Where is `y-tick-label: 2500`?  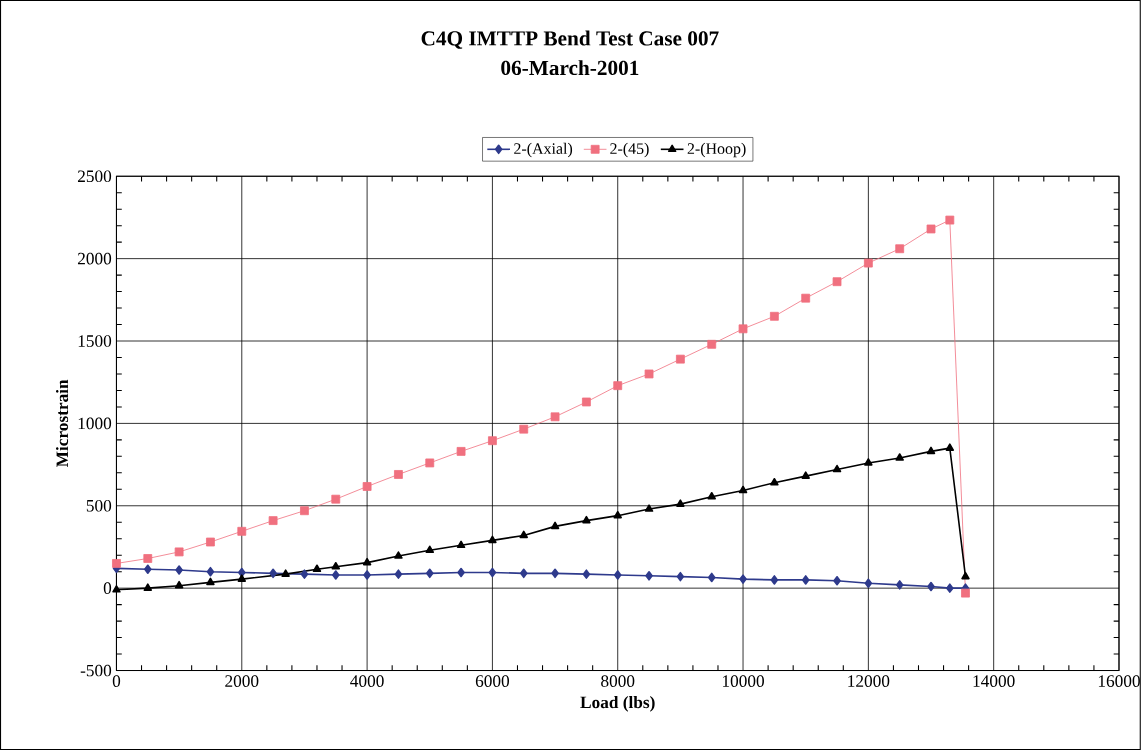
y-tick-label: 2500 is located at coordinates (94, 176).